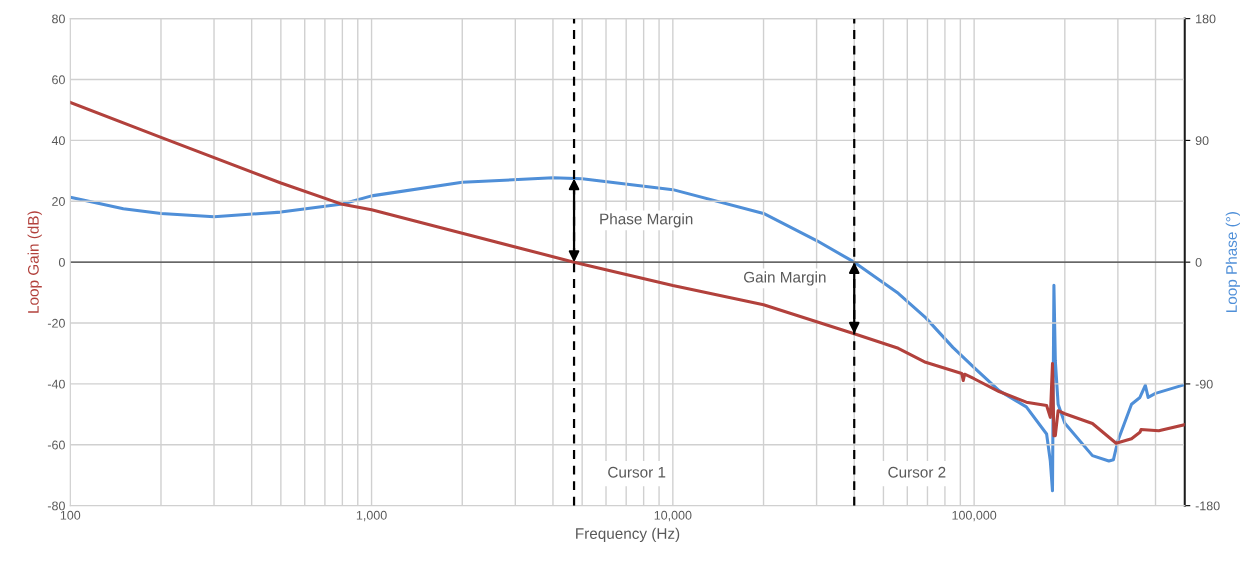 The image size is (1255, 565). Describe the element at coordinates (628, 534) in the screenshot. I see `x-axis-title: Frequency (Hz)` at that location.